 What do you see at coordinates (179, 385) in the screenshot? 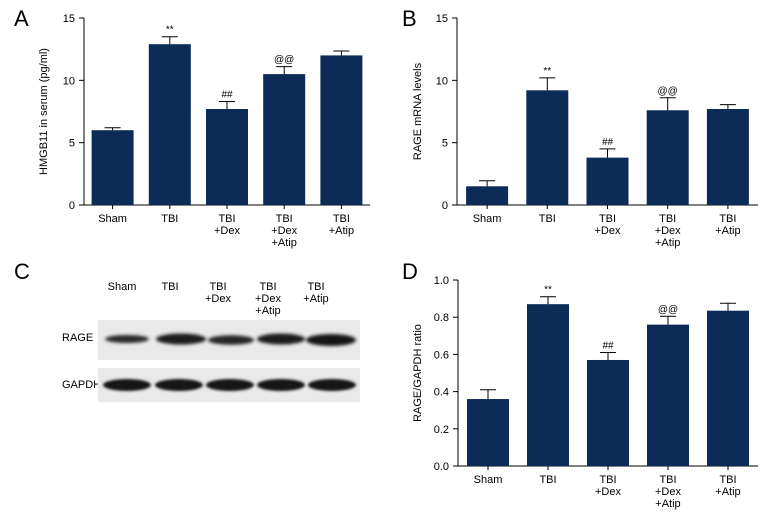
I see `gapdh-band-tbi` at bounding box center [179, 385].